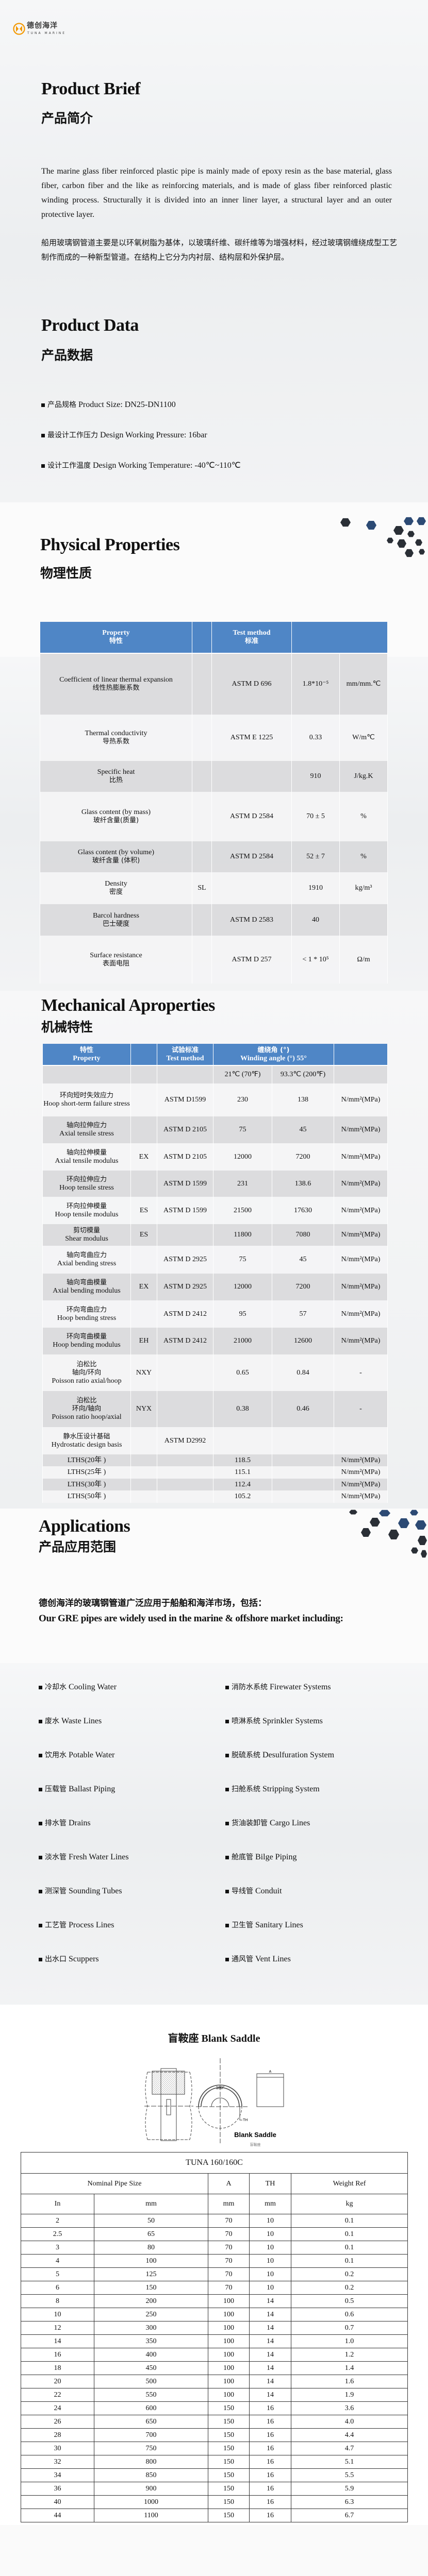 The width and height of the screenshot is (428, 2576). Describe the element at coordinates (242, 1341) in the screenshot. I see `value-21c-cell: 21000` at that location.